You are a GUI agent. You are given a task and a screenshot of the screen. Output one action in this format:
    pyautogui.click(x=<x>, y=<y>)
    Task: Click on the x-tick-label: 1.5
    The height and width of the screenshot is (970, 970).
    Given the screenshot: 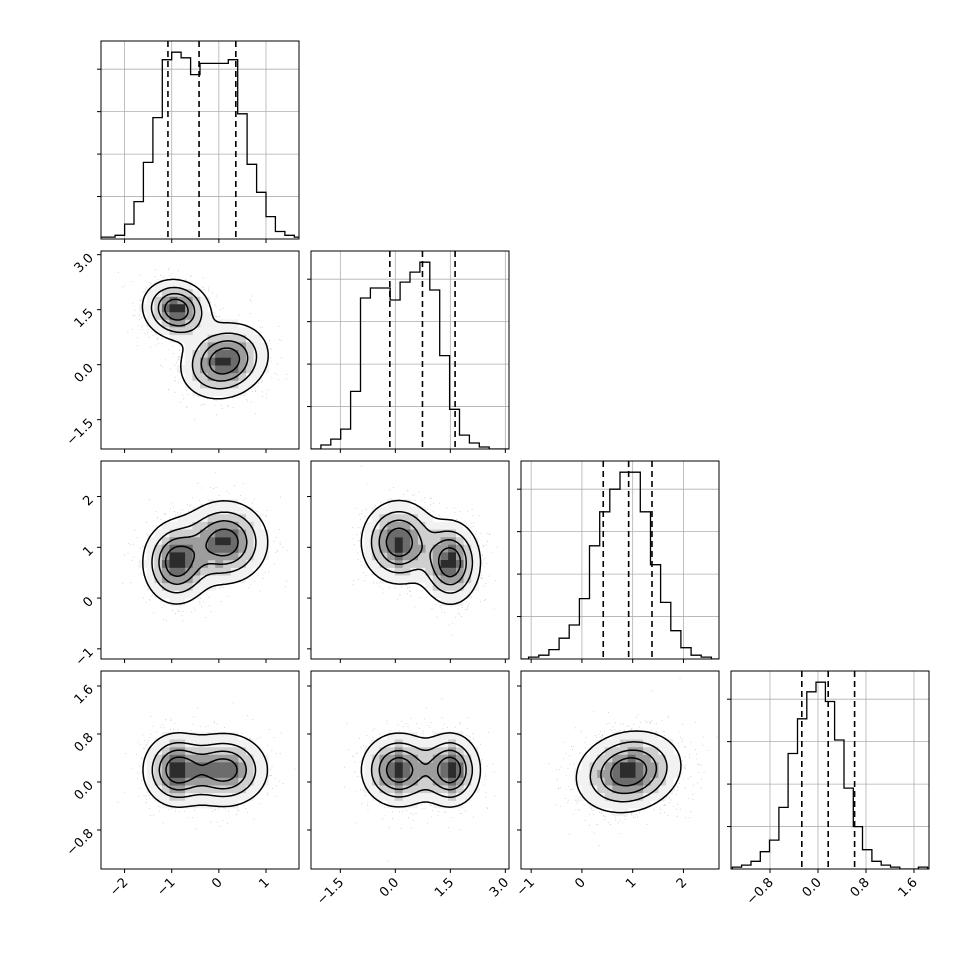 What is the action you would take?
    pyautogui.click(x=444, y=887)
    